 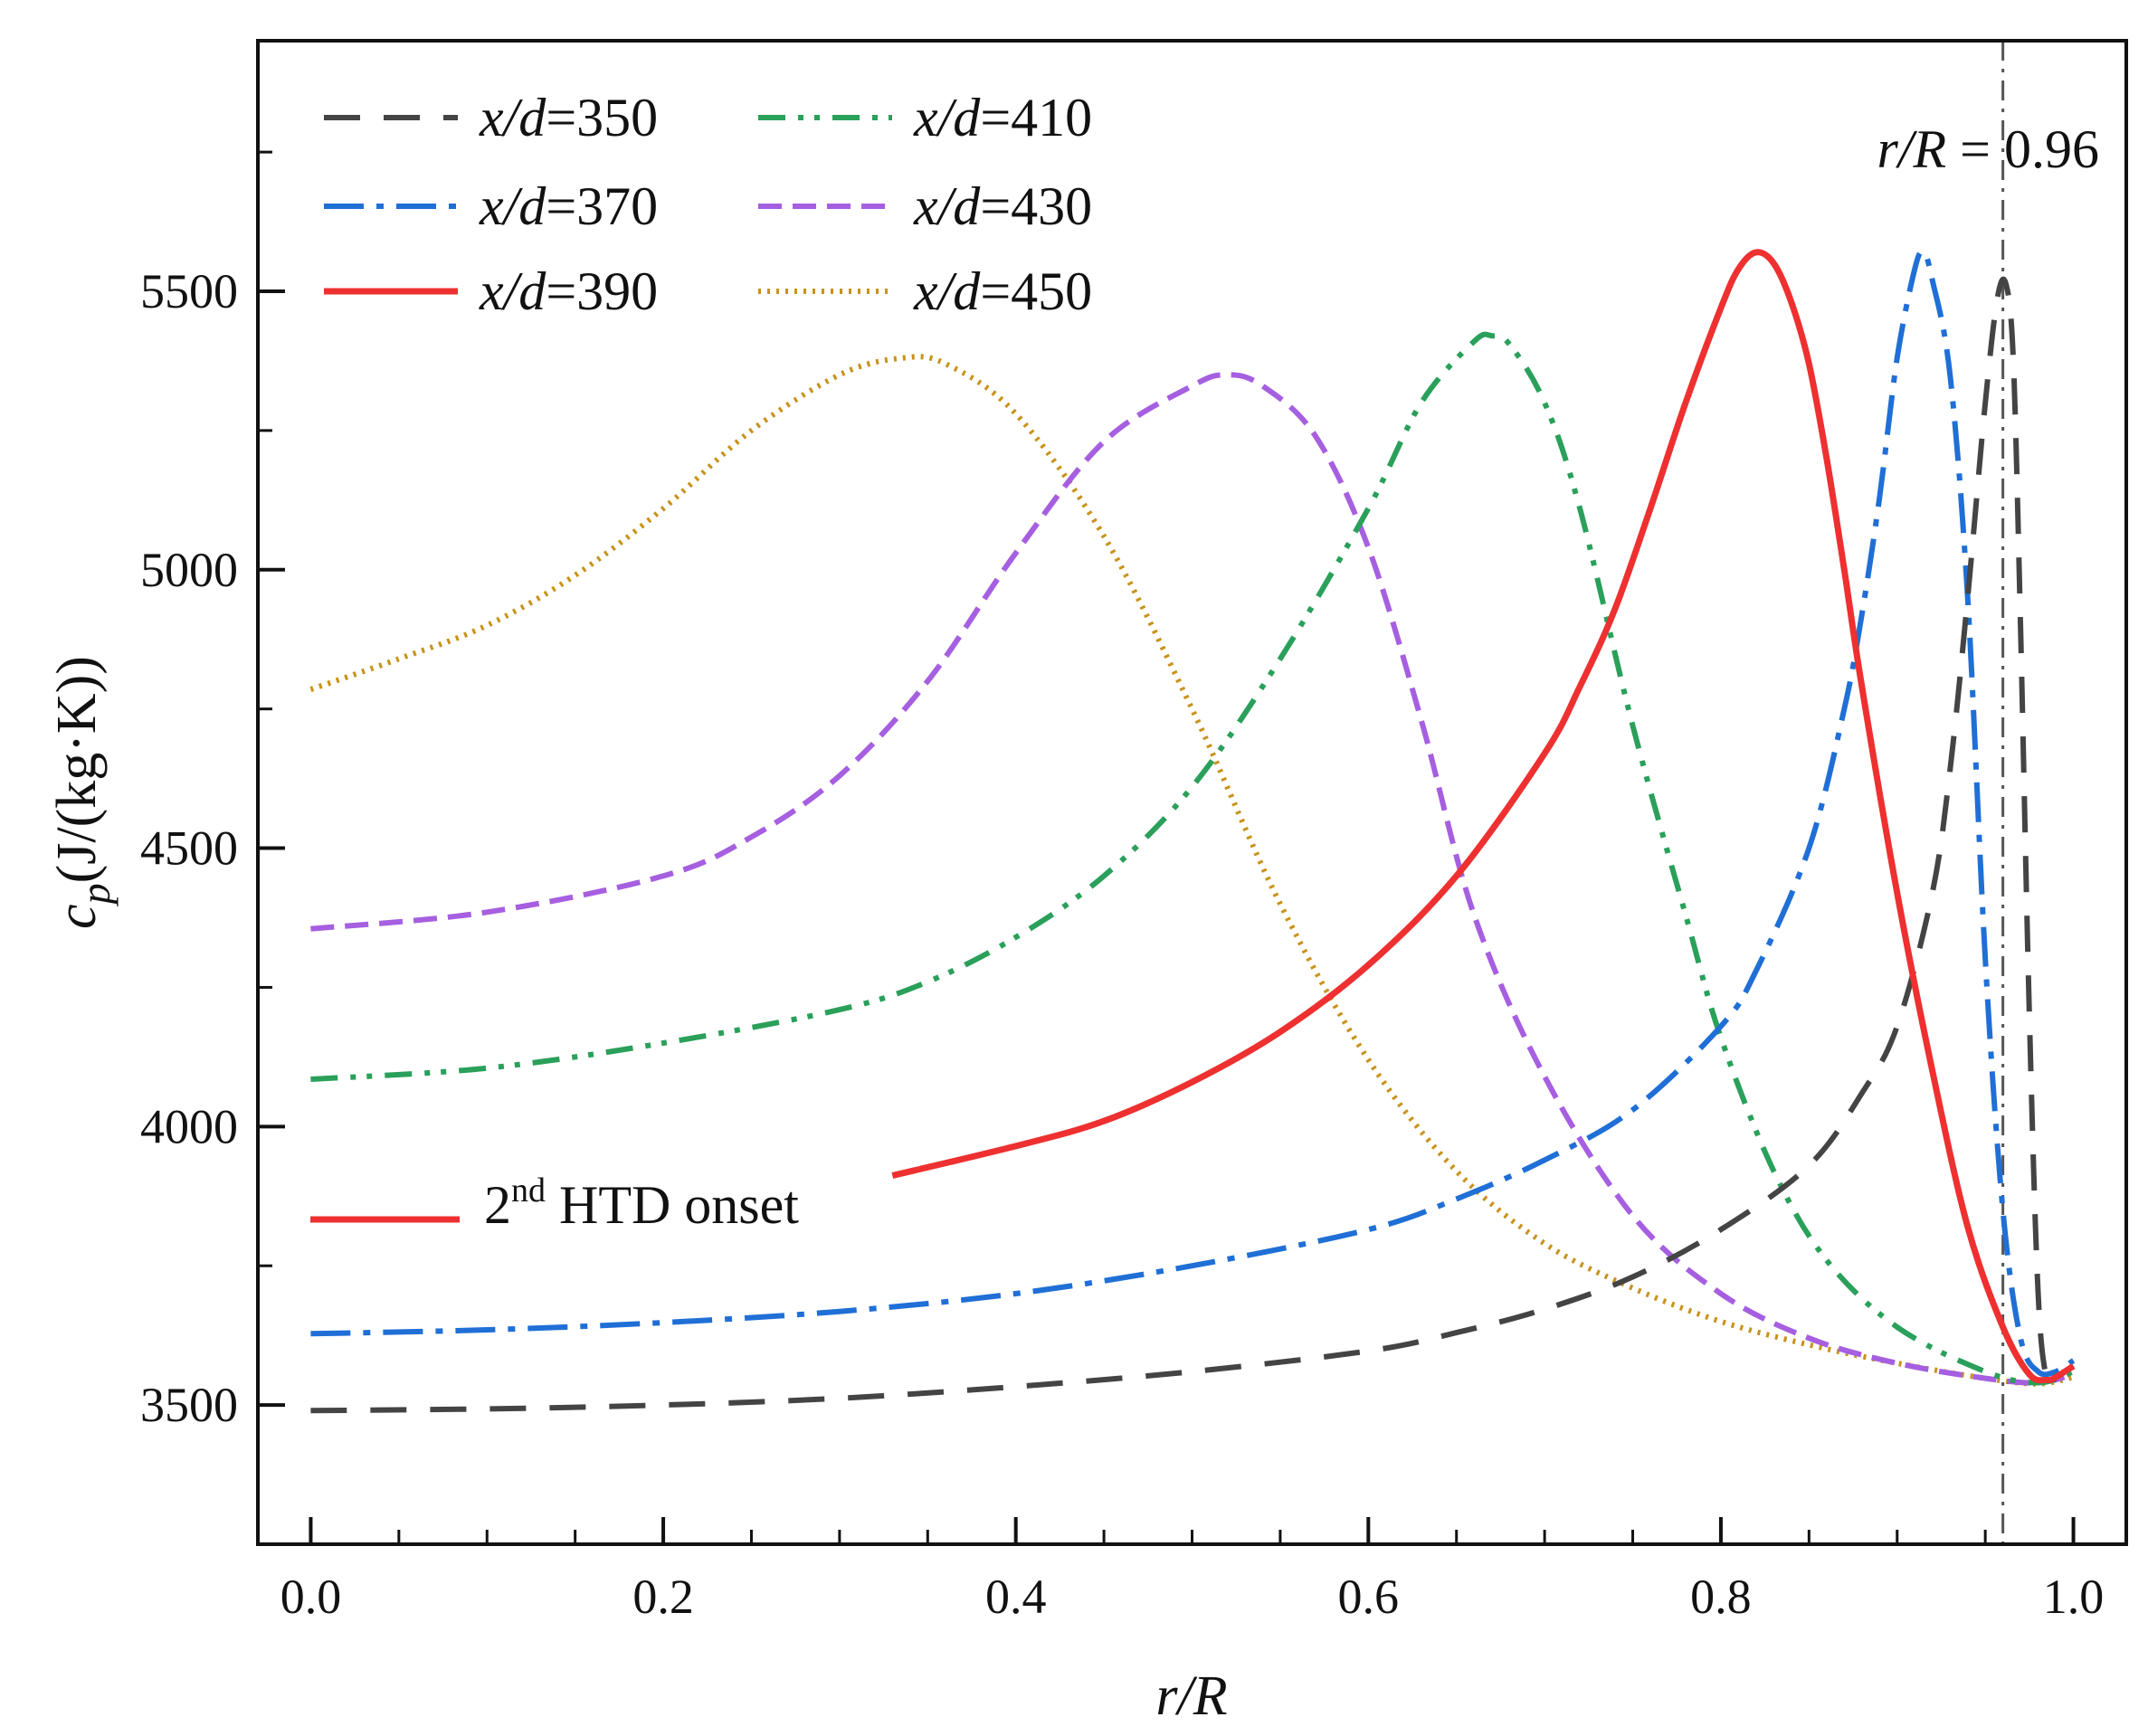 I want to click on legend-label-x-d-430: x/d=430, so click(x=1002, y=206).